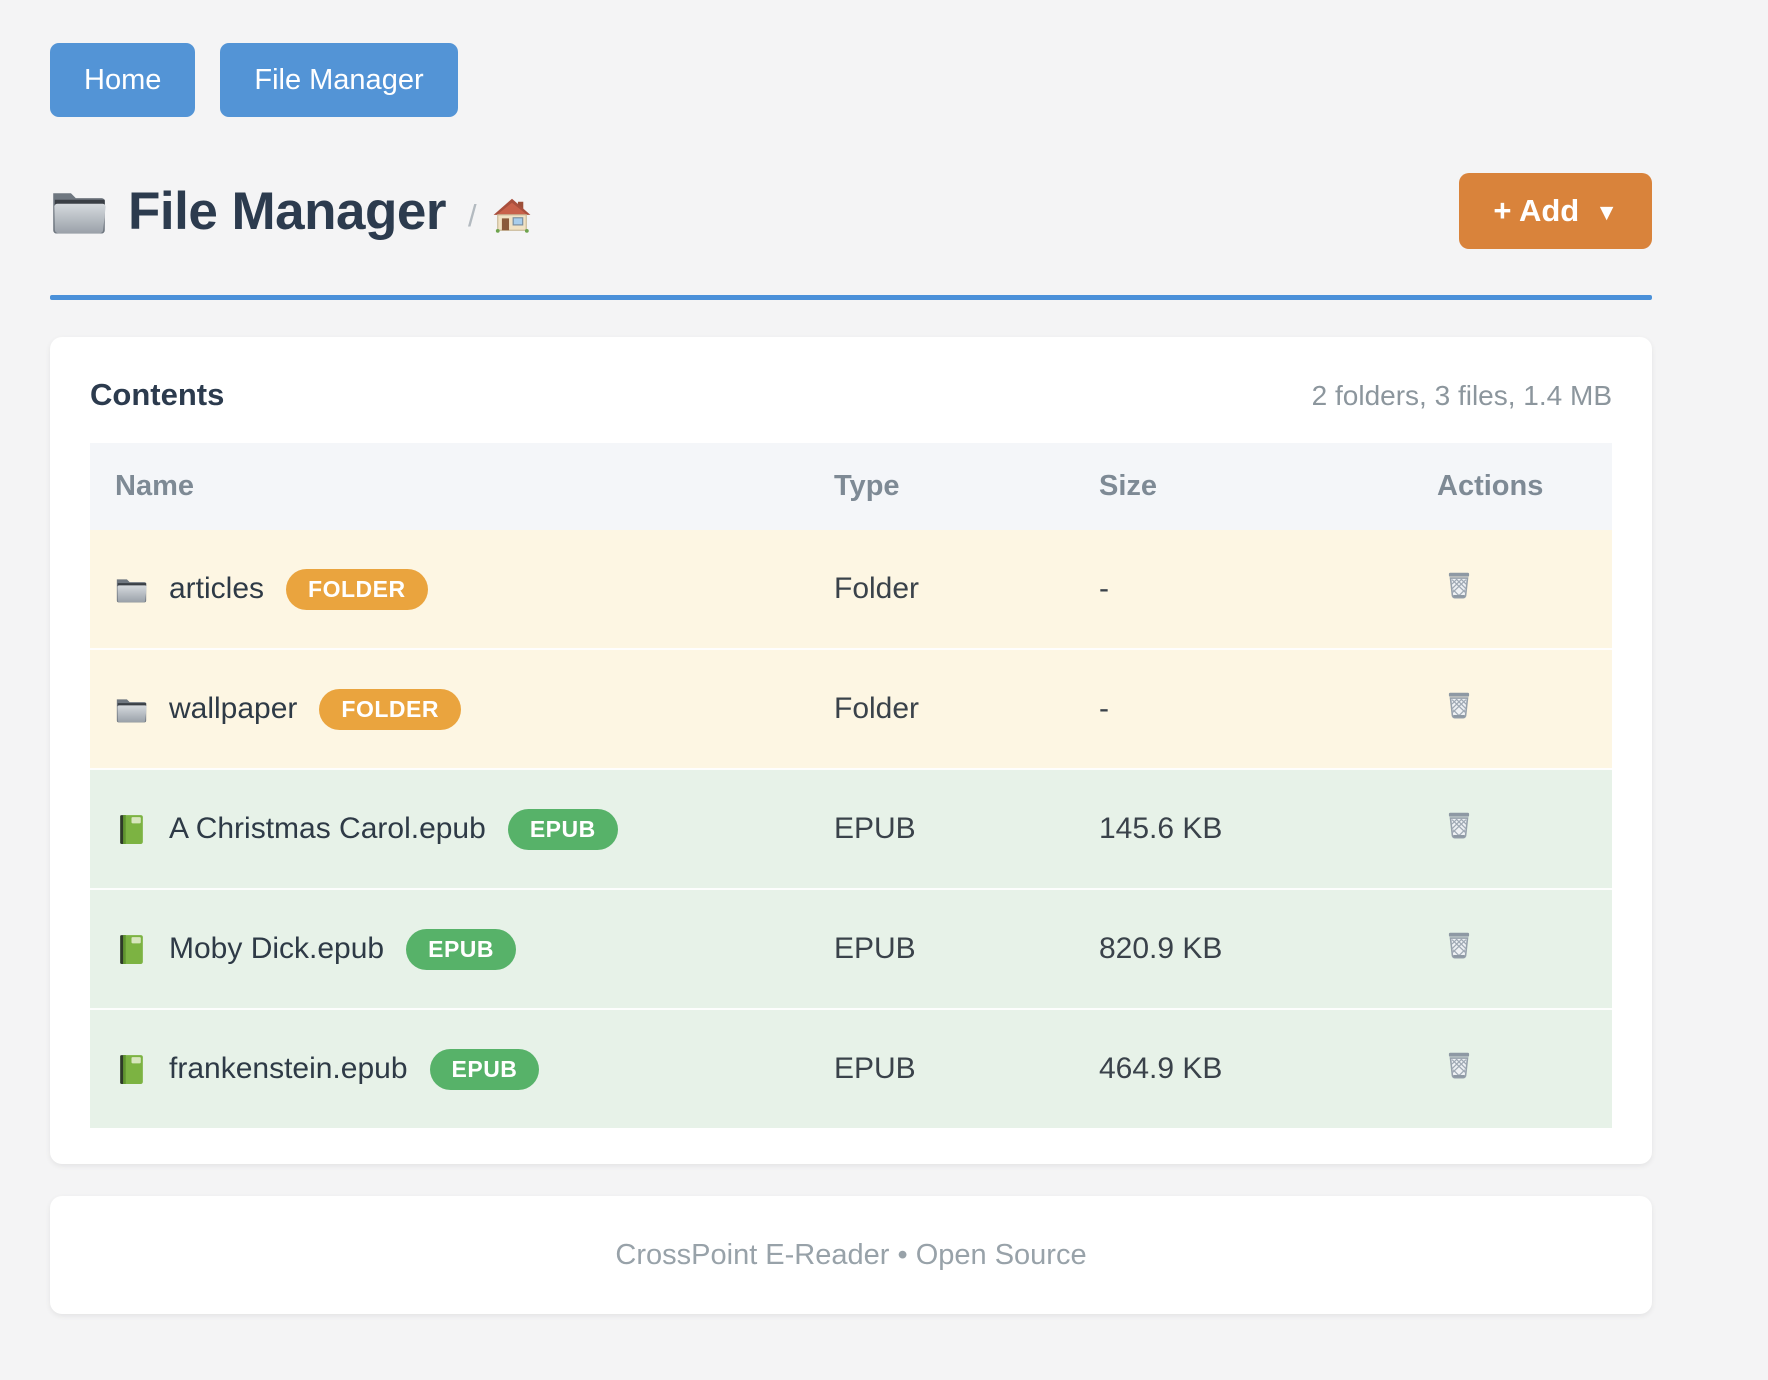 This screenshot has height=1380, width=1768. Describe the element at coordinates (851, 211) in the screenshot. I see `page-header: File Manager / + Add ▼` at that location.